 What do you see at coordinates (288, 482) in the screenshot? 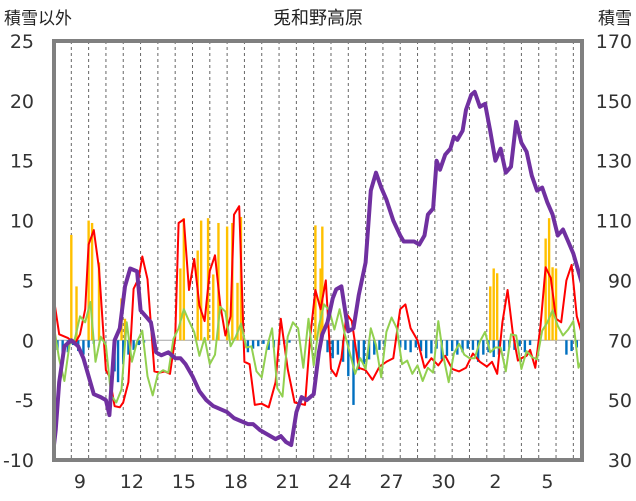
I see `x-tick-label: 21` at bounding box center [288, 482].